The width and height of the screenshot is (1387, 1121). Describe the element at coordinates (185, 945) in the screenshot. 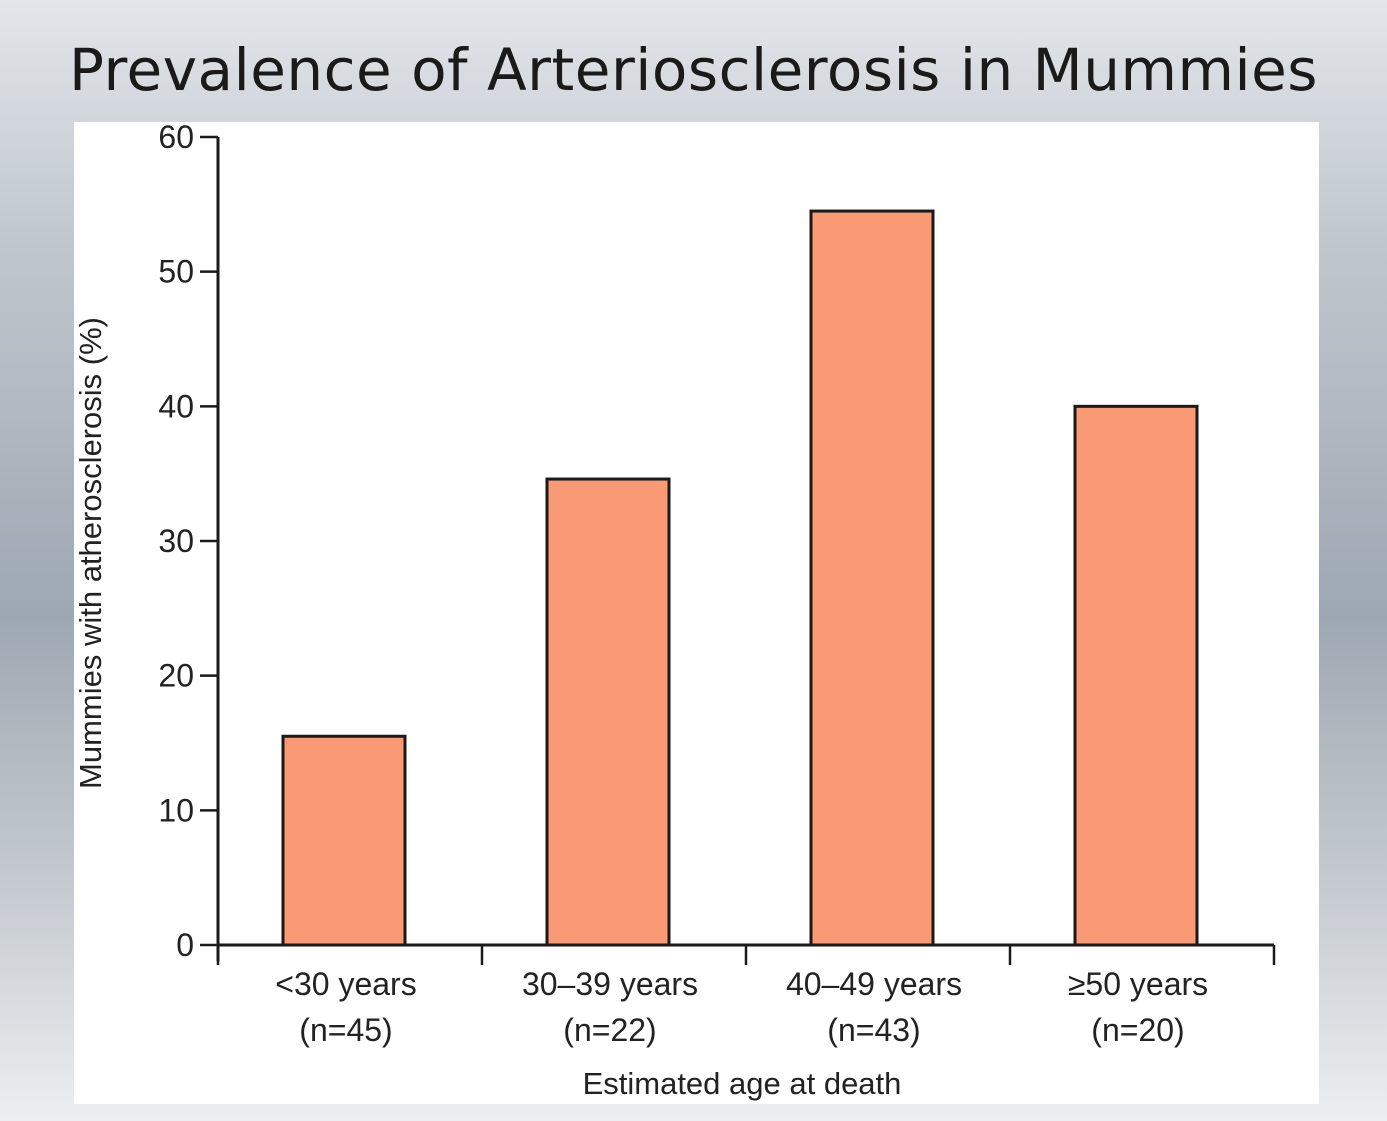

I see `y-tick-label: 0` at that location.